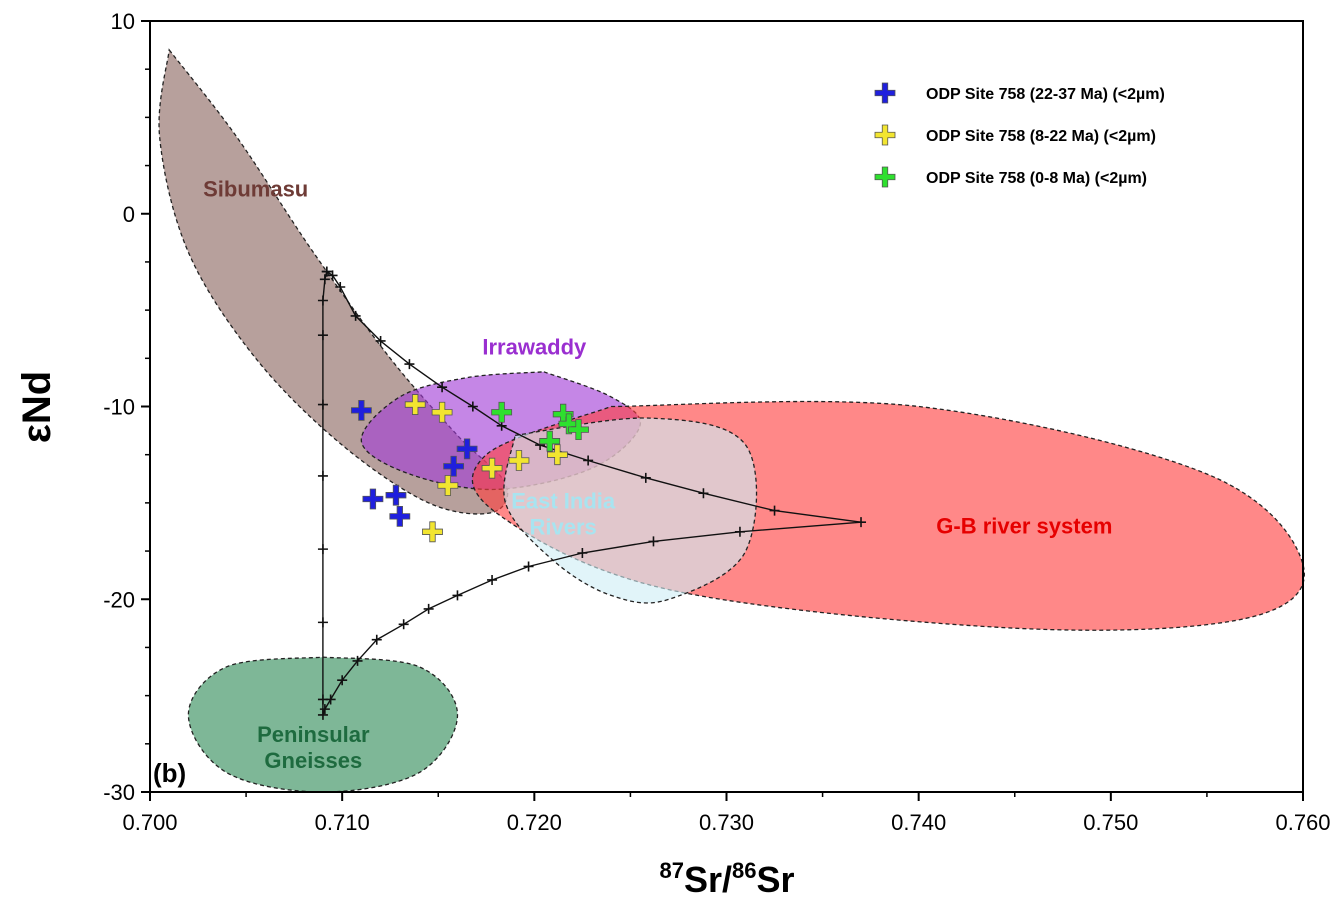 The height and width of the screenshot is (907, 1339). I want to click on y-tick-label: 10, so click(123, 21).